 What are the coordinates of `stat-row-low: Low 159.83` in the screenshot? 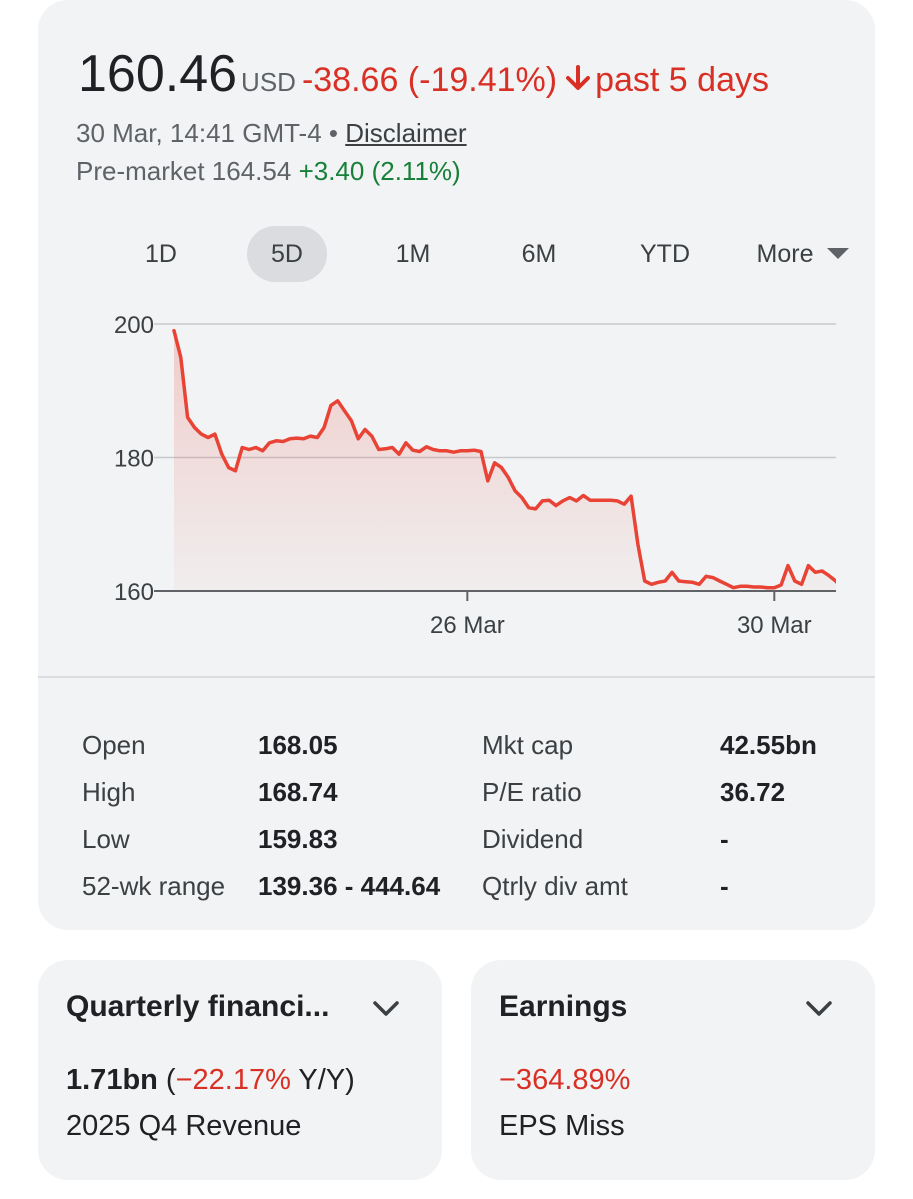 It's located at (210, 839).